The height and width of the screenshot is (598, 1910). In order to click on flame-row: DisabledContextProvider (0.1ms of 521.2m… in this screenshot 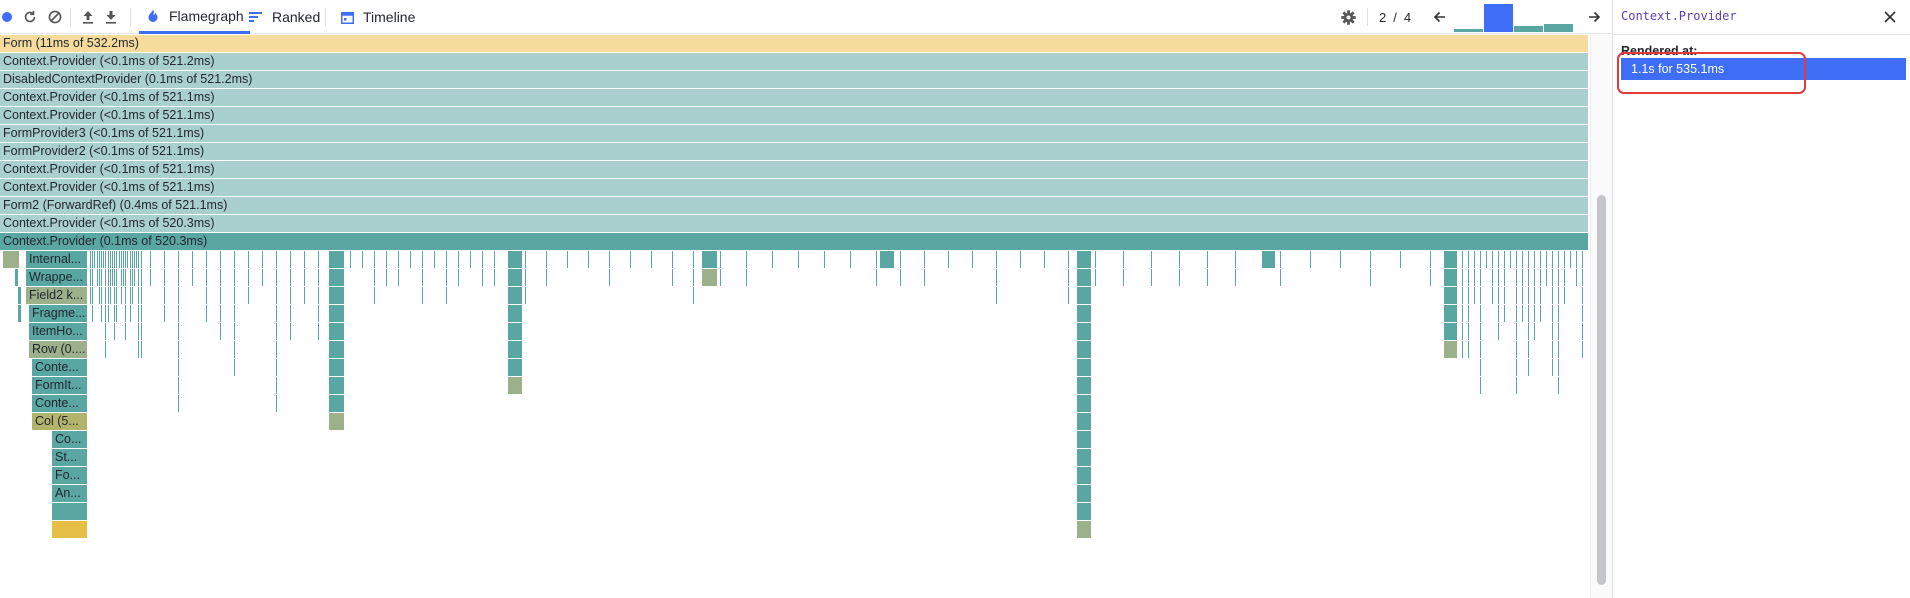, I will do `click(794, 79)`.